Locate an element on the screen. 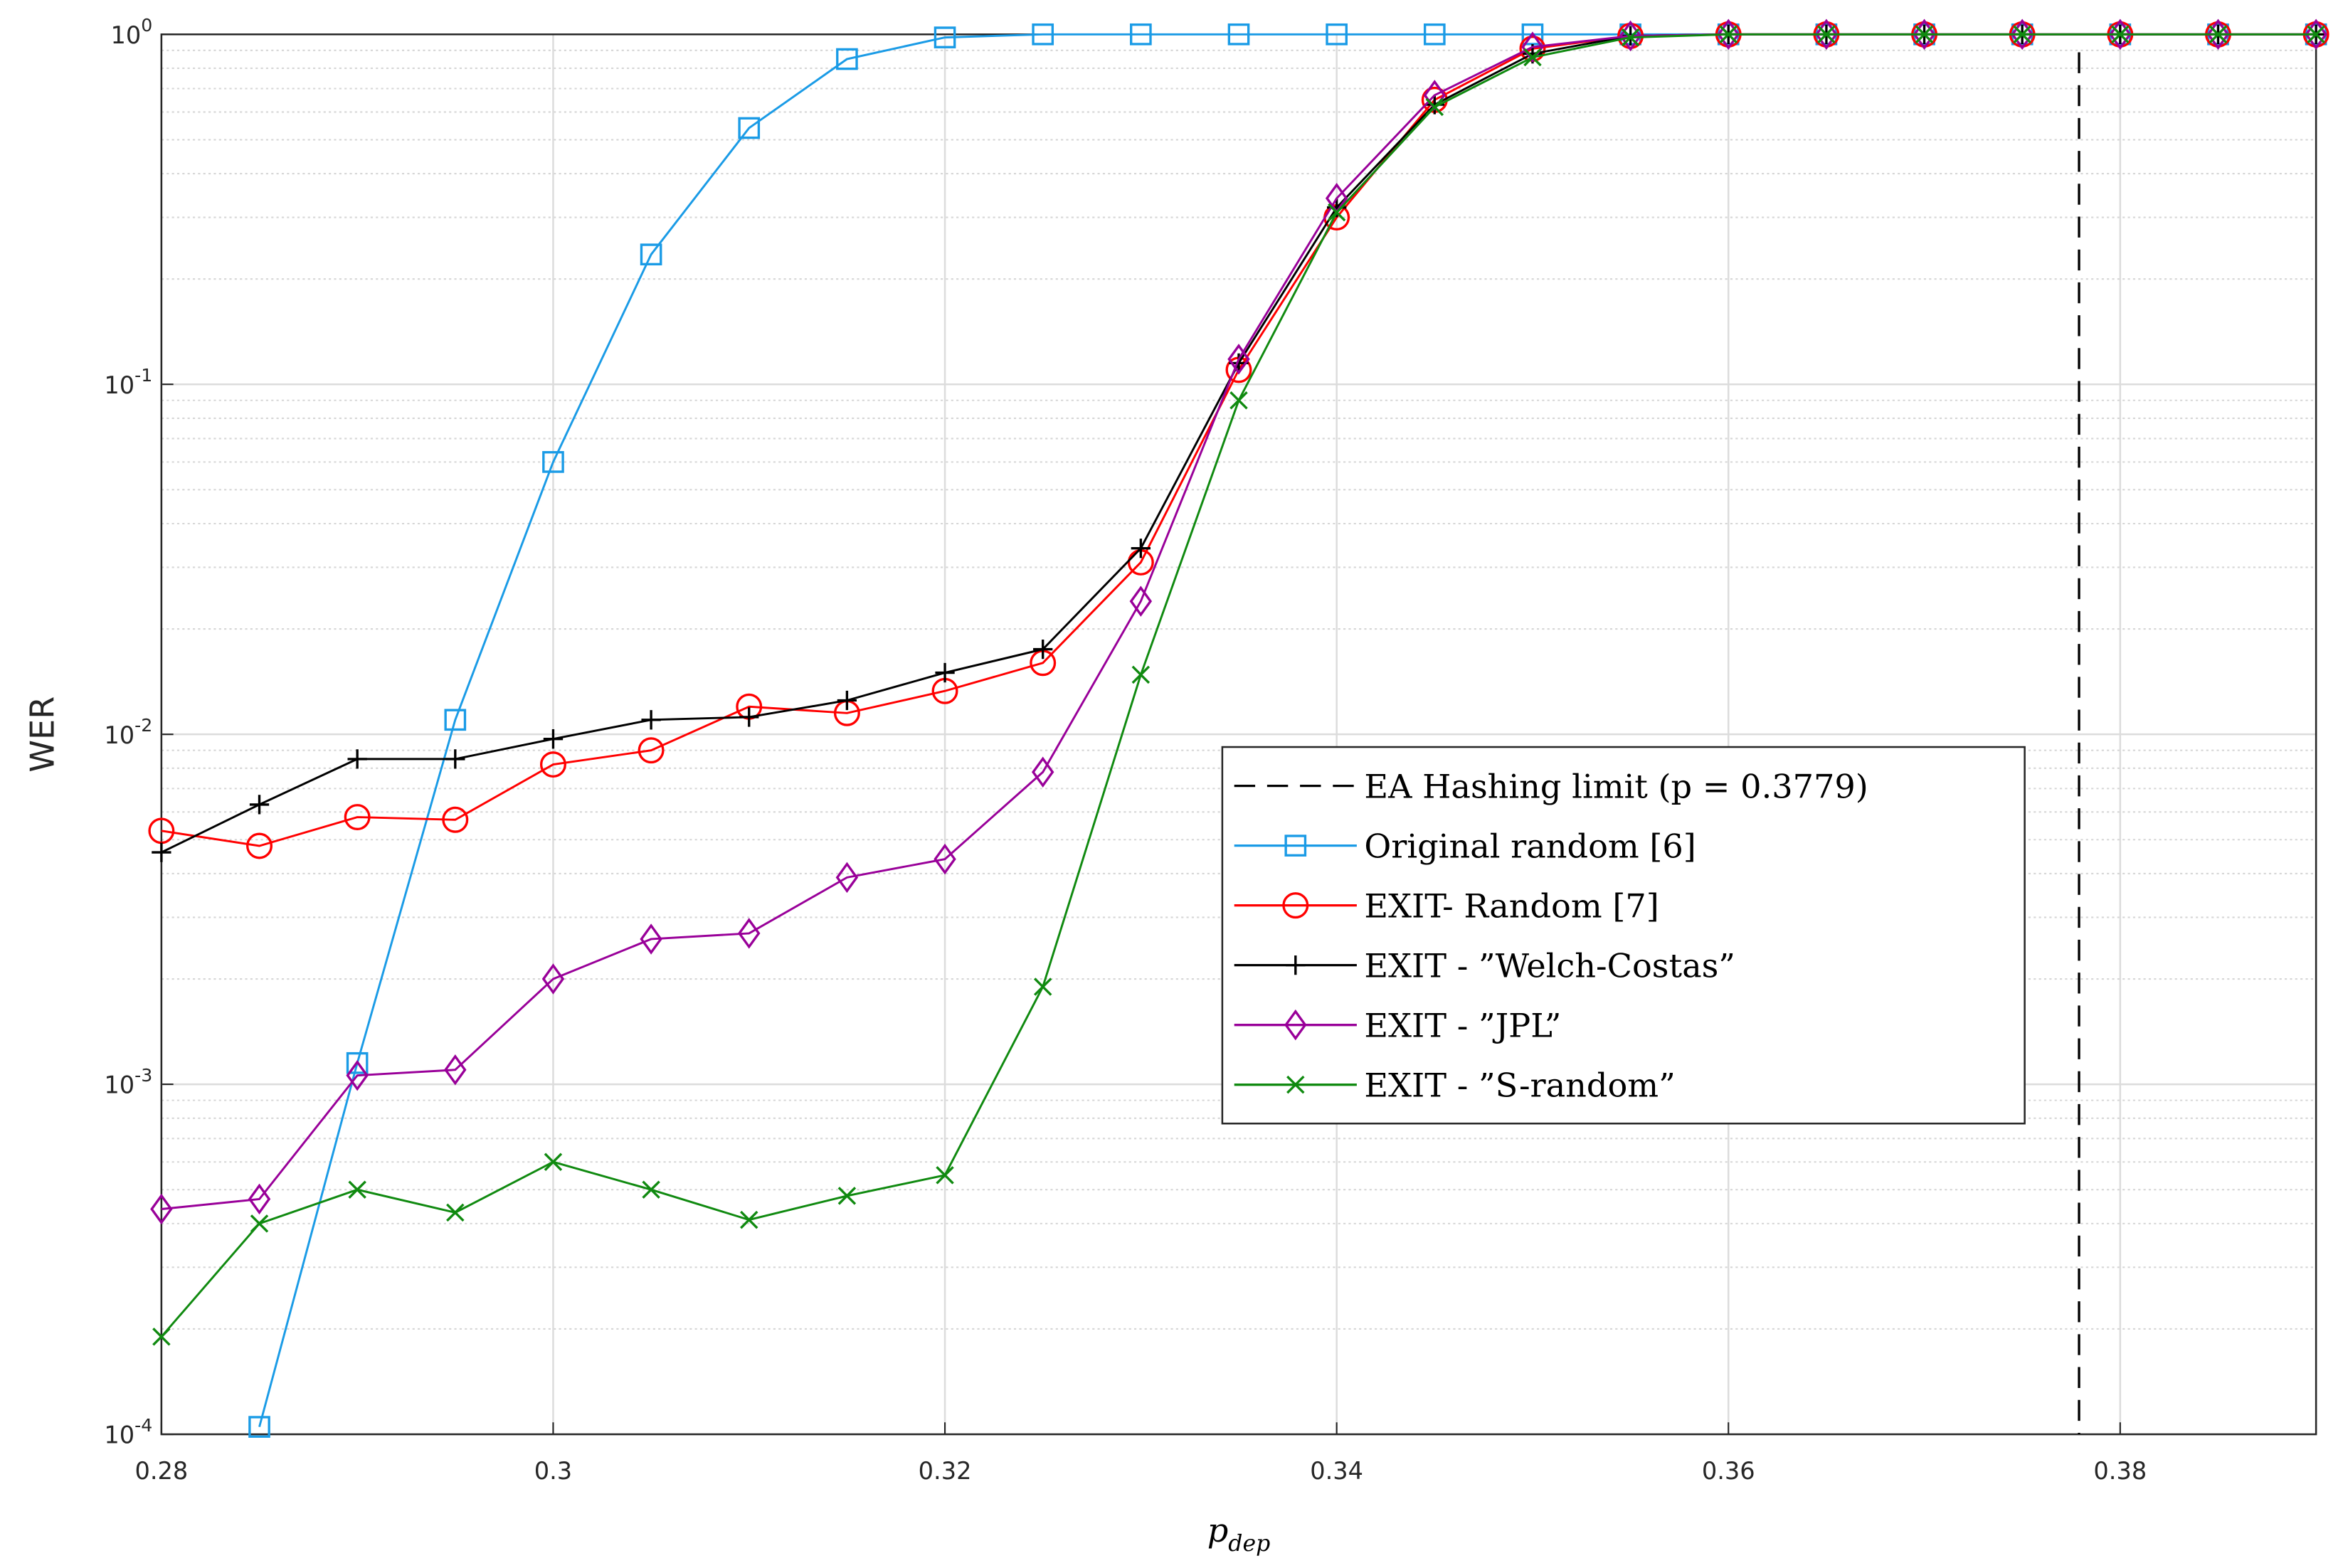 The height and width of the screenshot is (1568, 2343). x-tick-label: 0.38 is located at coordinates (2120, 1471).